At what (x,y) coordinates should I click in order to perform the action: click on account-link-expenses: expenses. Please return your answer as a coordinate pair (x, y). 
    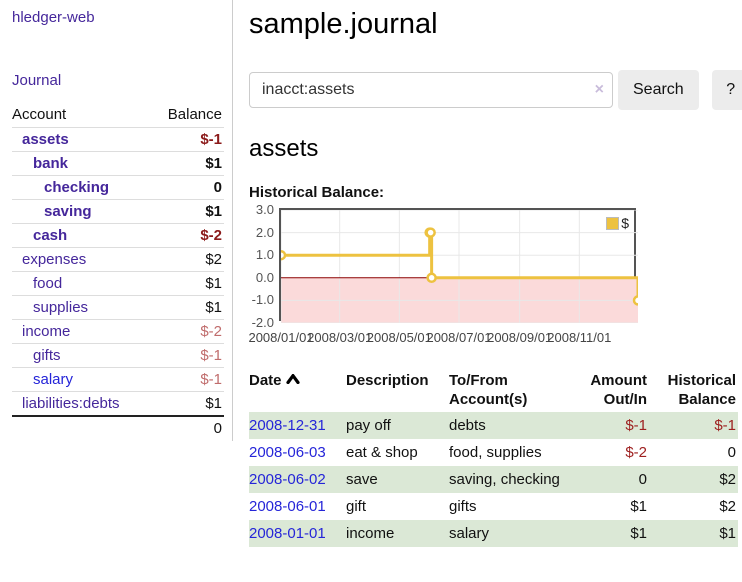
    Looking at the image, I should click on (54, 259).